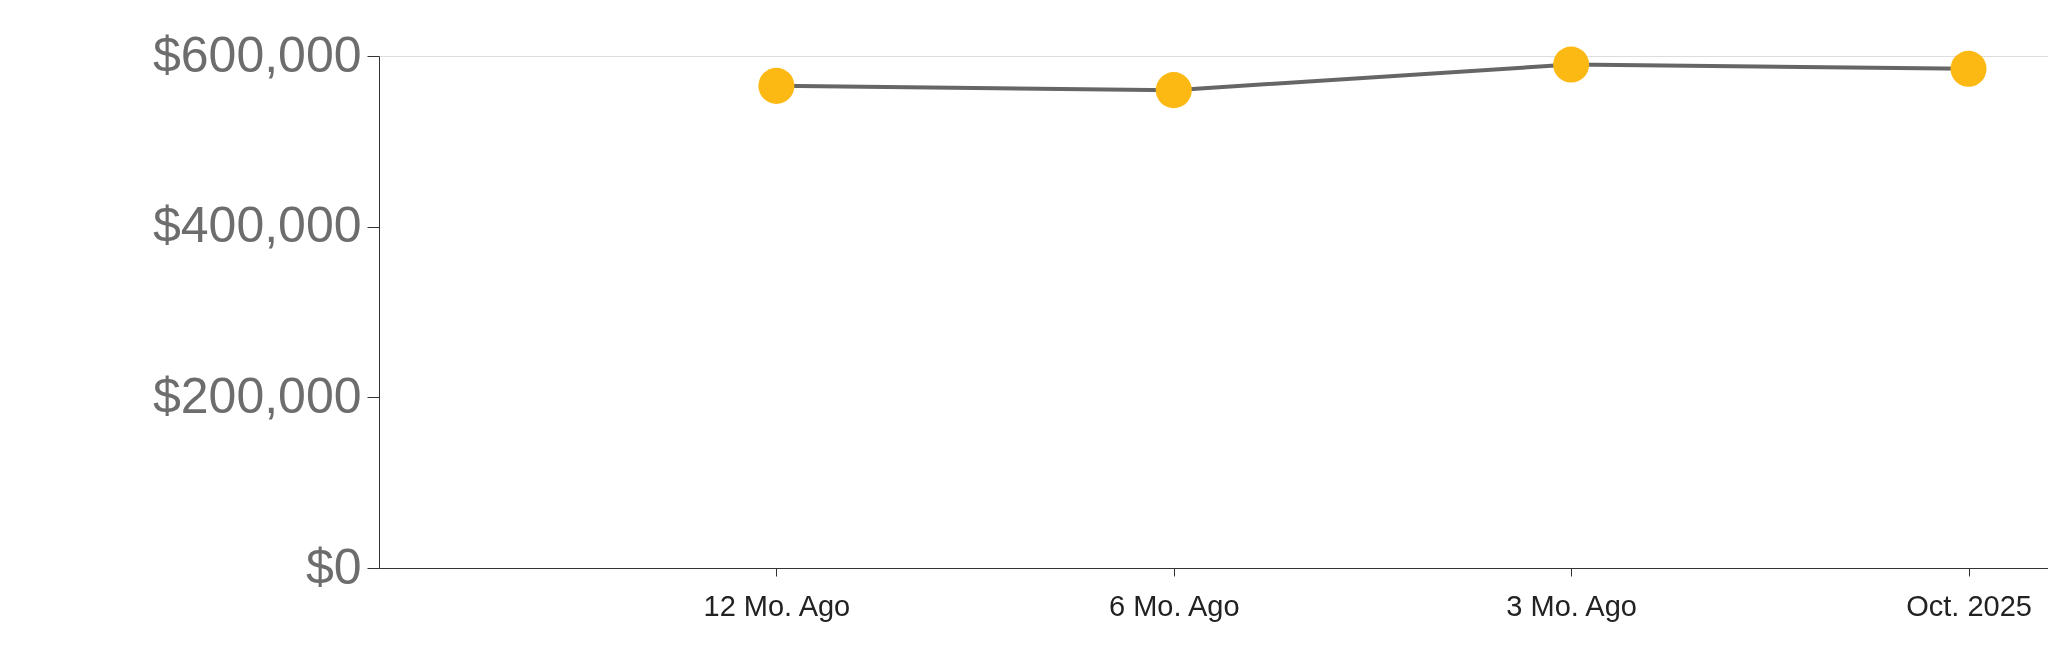 The width and height of the screenshot is (2048, 663). Describe the element at coordinates (257, 395) in the screenshot. I see `y-tick-label: $200,000` at that location.